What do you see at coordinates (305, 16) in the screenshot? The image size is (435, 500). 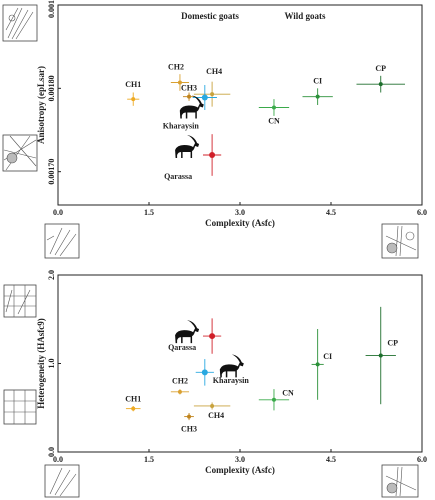 I see `group-label: Wild goats` at bounding box center [305, 16].